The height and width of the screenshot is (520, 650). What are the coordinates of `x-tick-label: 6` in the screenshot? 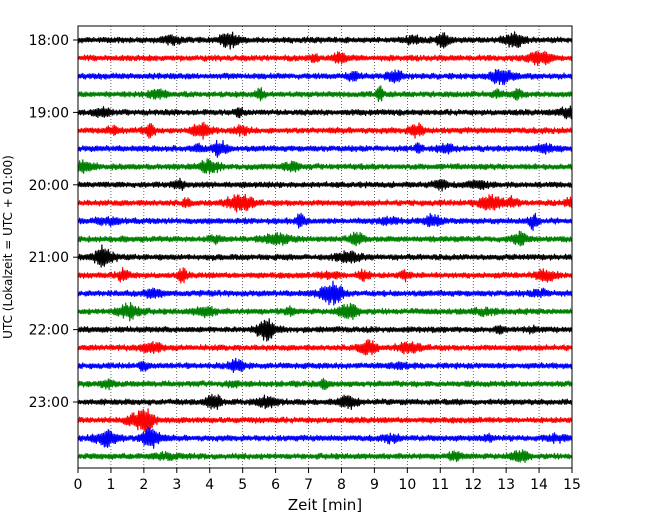 It's located at (275, 485).